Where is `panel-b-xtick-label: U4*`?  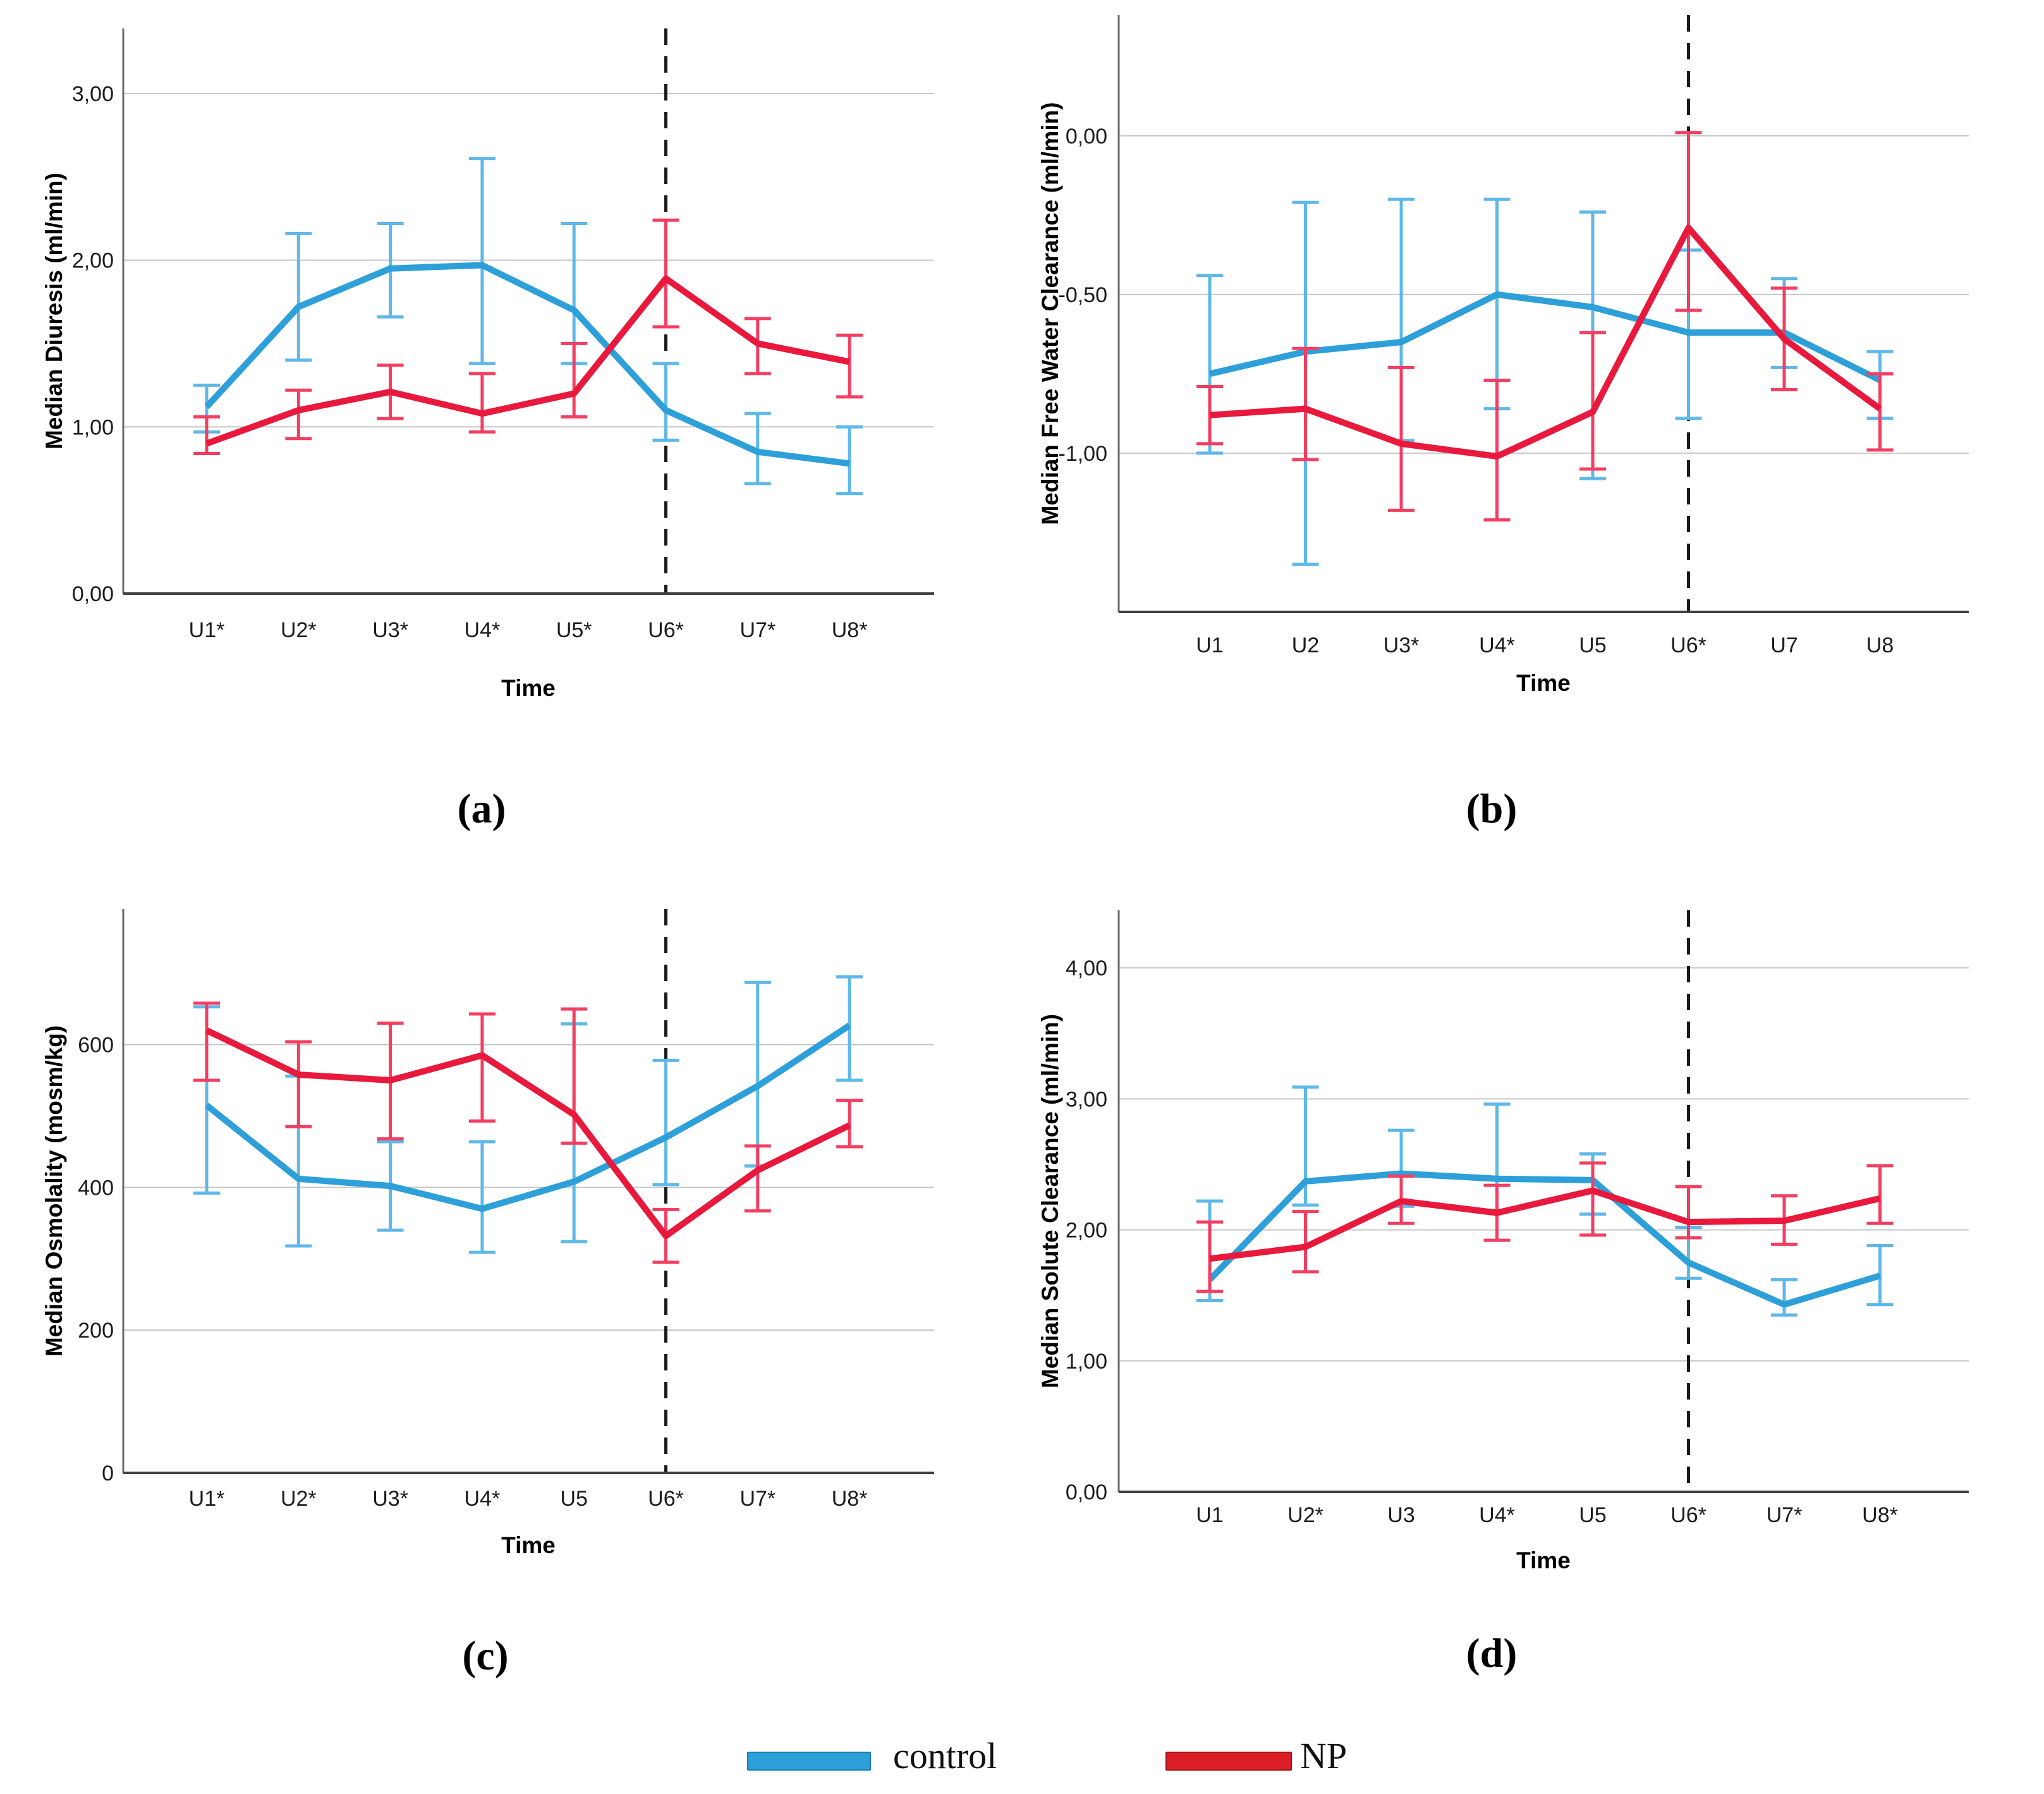 panel-b-xtick-label: U4* is located at coordinates (1497, 645).